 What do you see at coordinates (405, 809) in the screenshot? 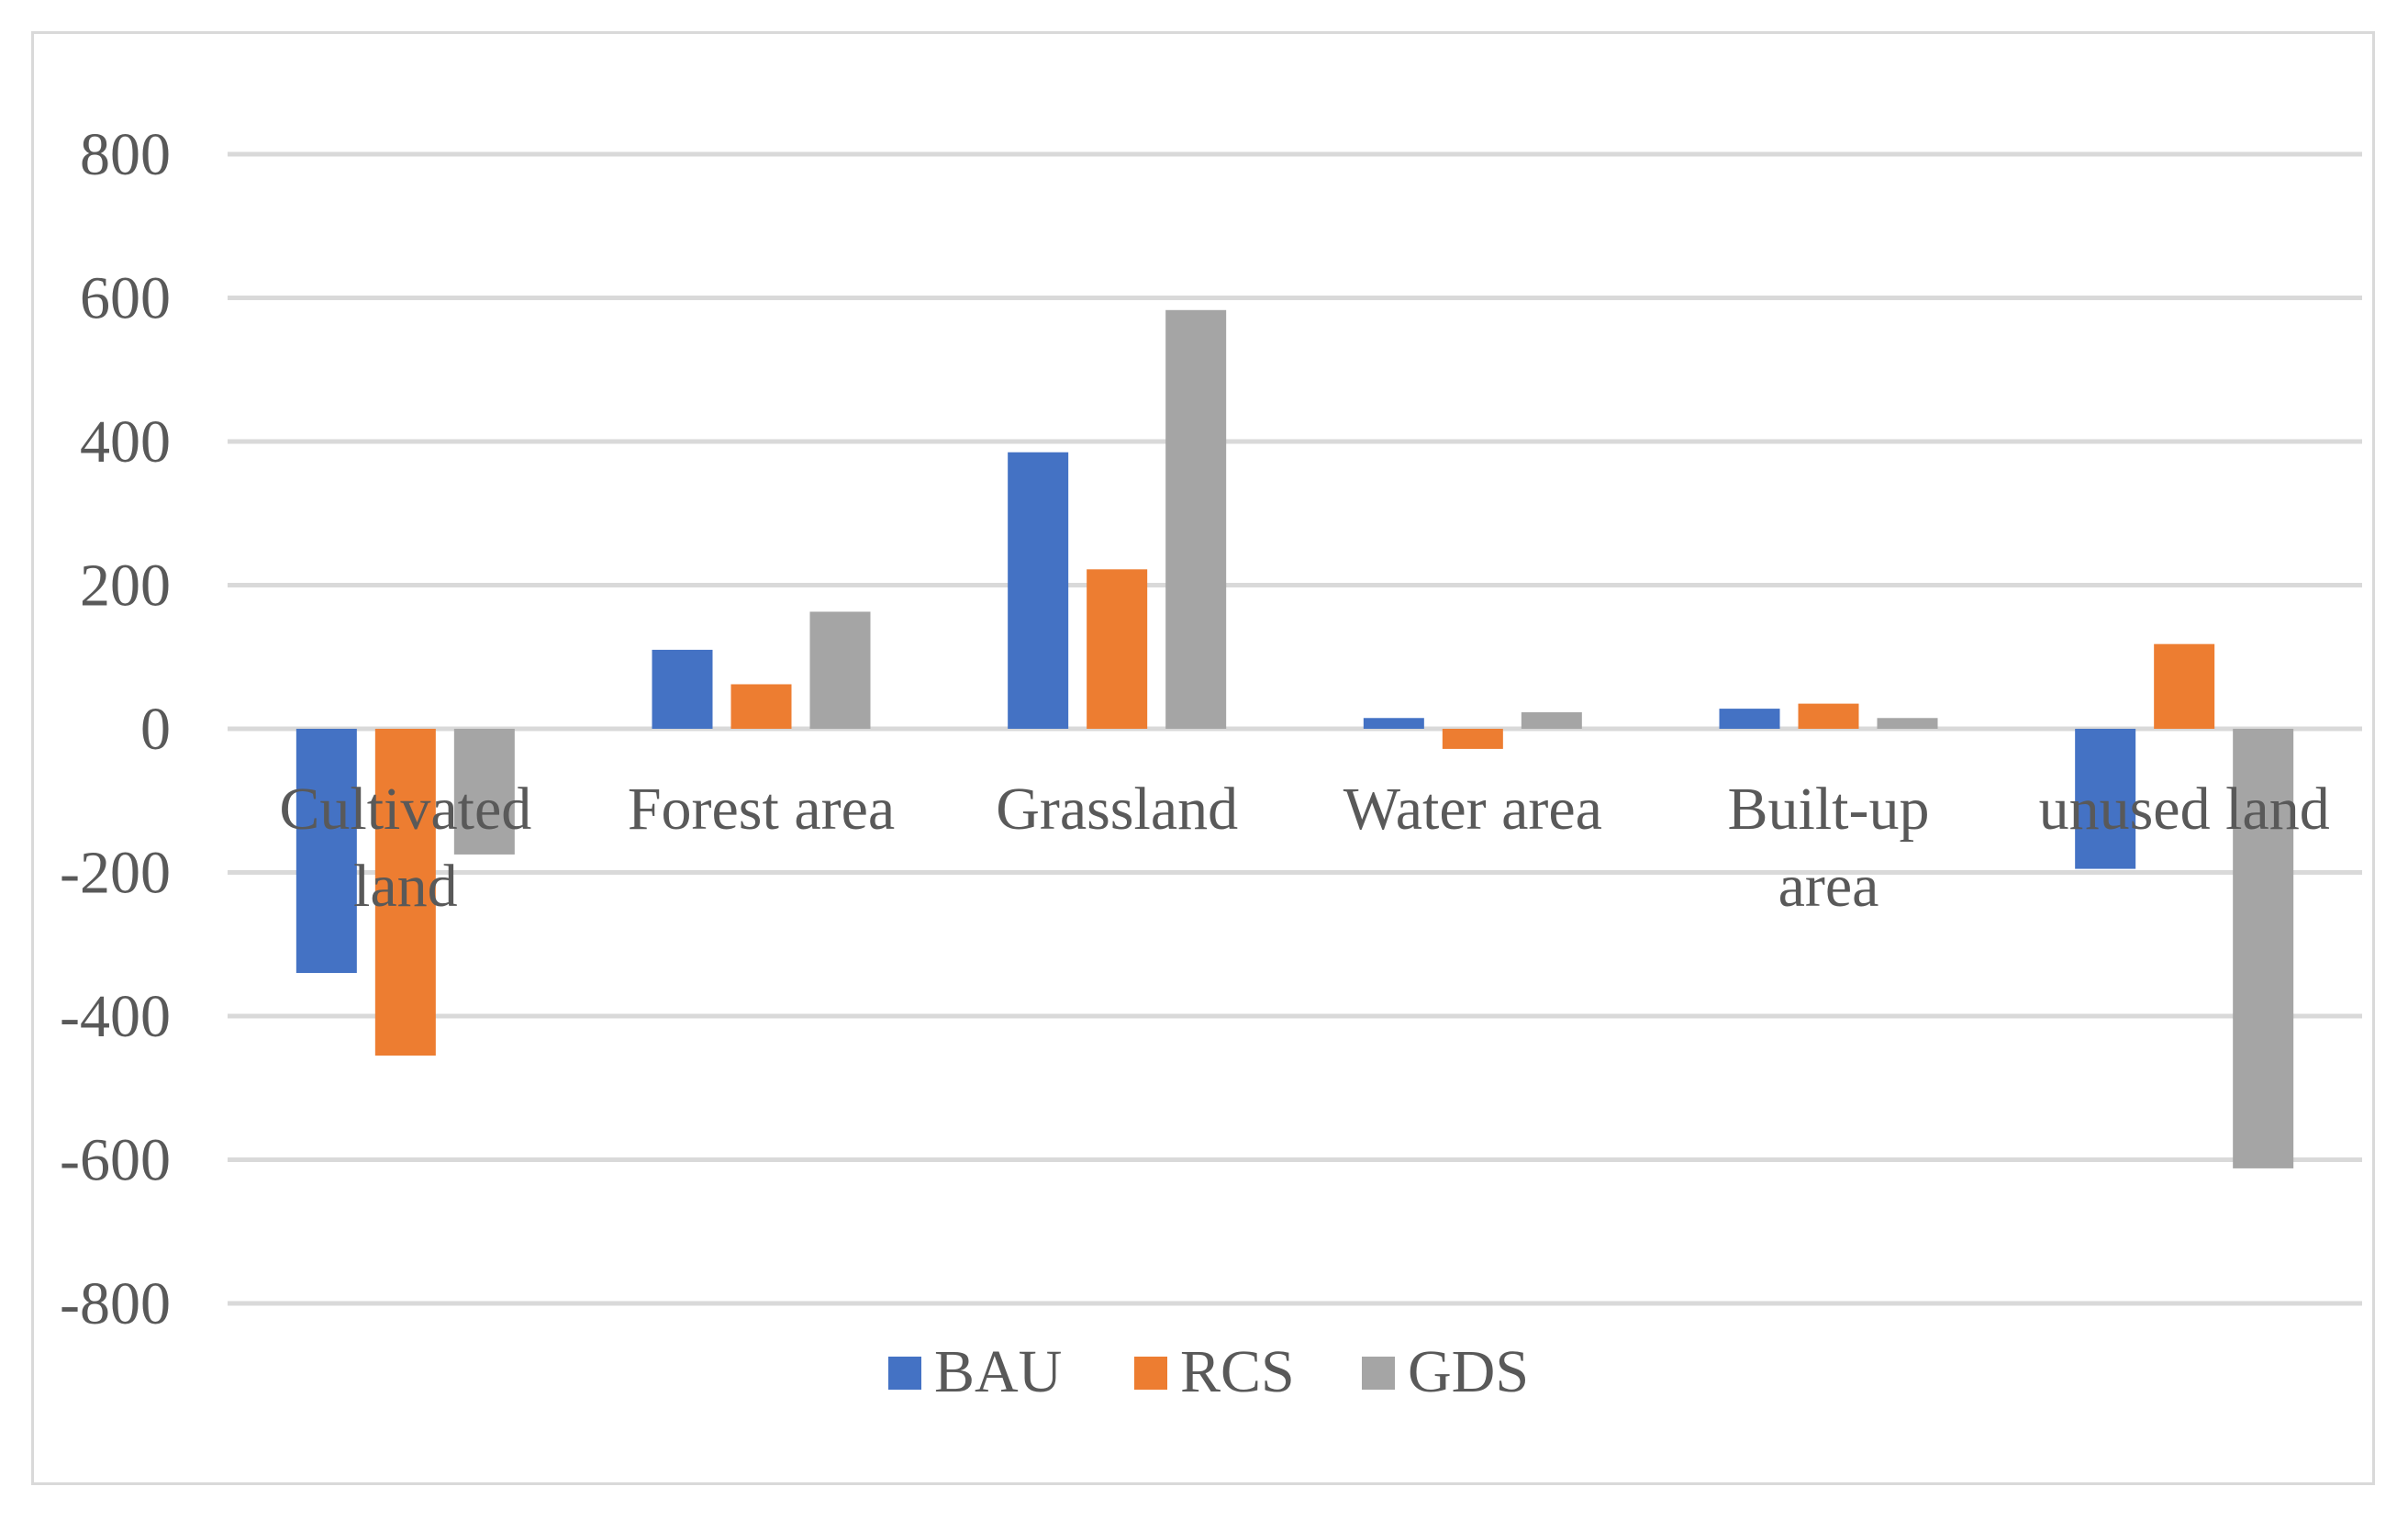
I see `category-label-line: Cultivated` at bounding box center [405, 809].